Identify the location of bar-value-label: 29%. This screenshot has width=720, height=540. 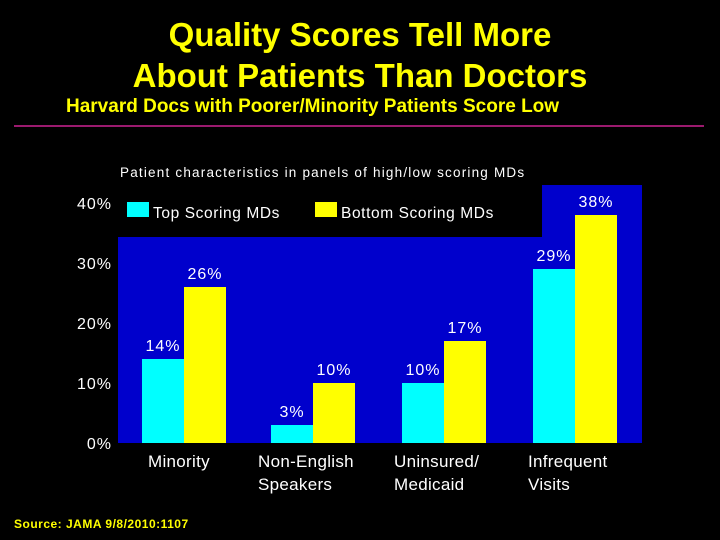
(553, 256).